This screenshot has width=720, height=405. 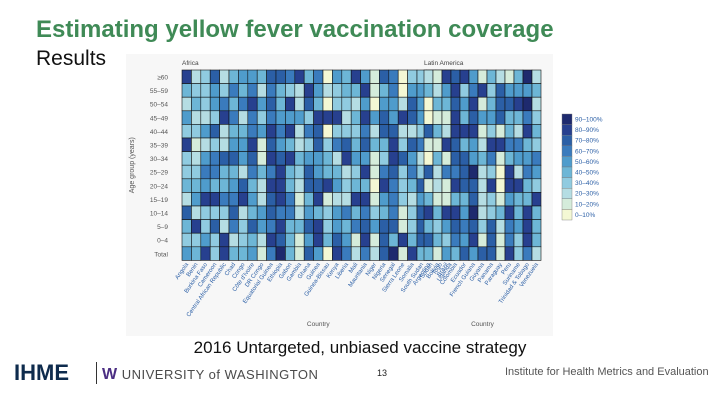 What do you see at coordinates (587, 141) in the screenshot?
I see `legend-label: 70–80%` at bounding box center [587, 141].